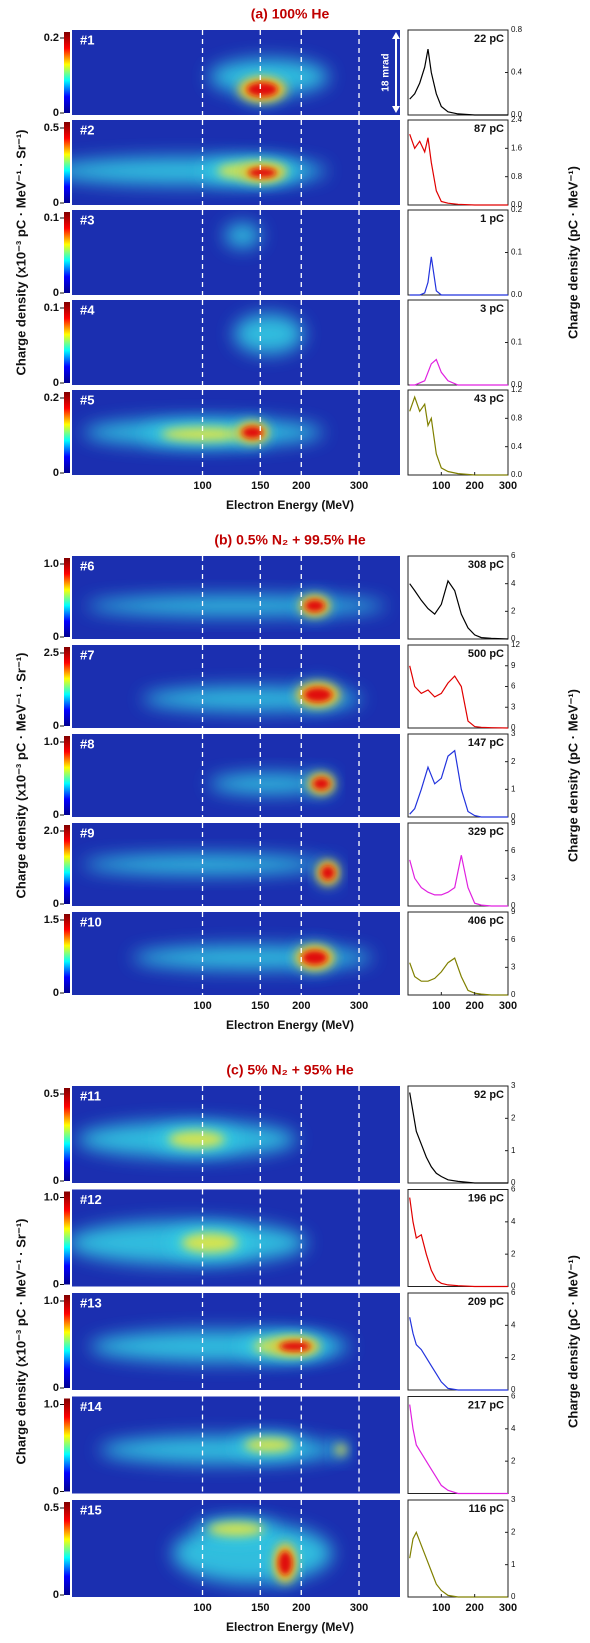 The height and width of the screenshot is (1643, 590). I want to click on colorbar-tick-label: 0.1, so click(51, 308).